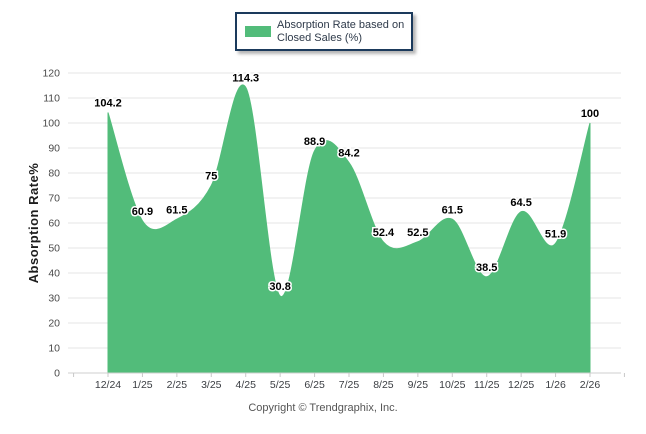 The image size is (646, 434). I want to click on y-tick-label: 90, so click(54, 149).